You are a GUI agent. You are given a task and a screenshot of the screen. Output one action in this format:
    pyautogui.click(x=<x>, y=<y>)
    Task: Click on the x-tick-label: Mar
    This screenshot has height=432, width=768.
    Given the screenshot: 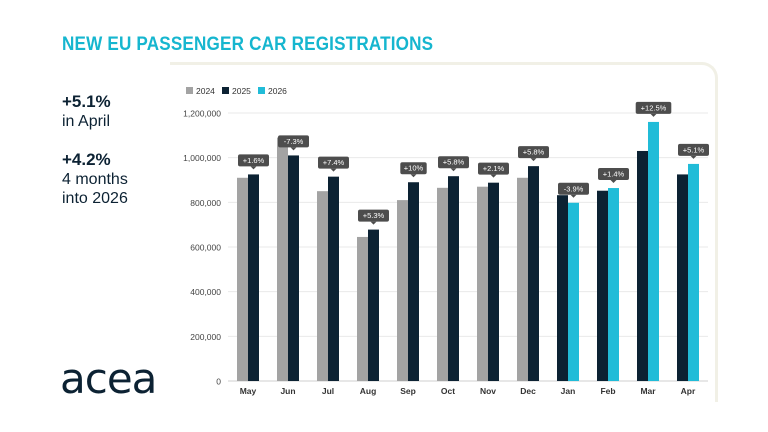 What is the action you would take?
    pyautogui.click(x=648, y=391)
    